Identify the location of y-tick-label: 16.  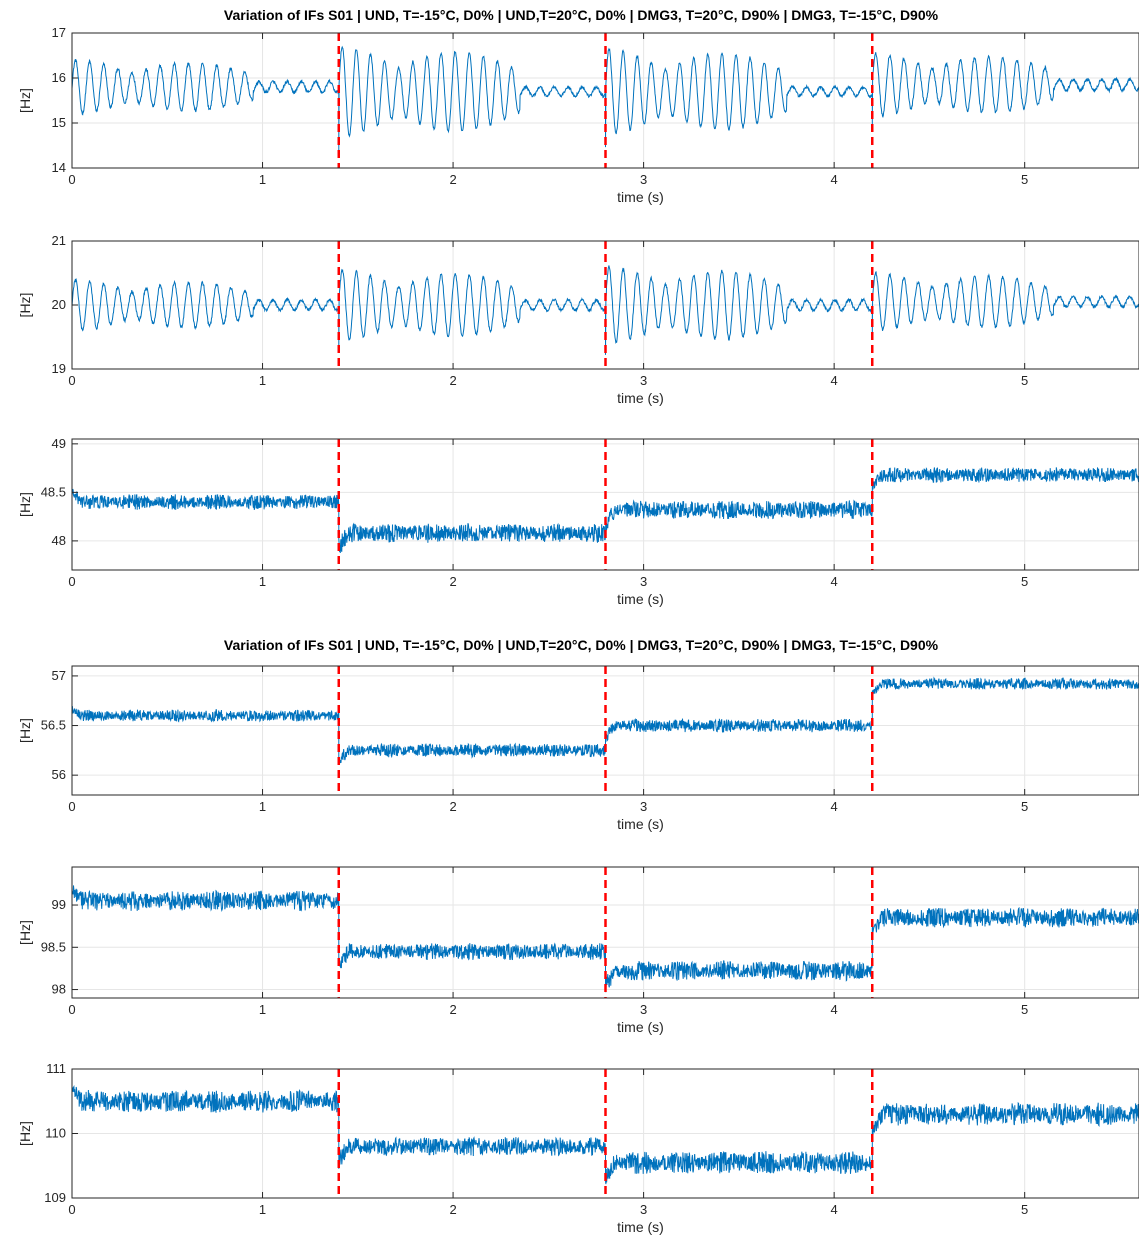
(59, 77).